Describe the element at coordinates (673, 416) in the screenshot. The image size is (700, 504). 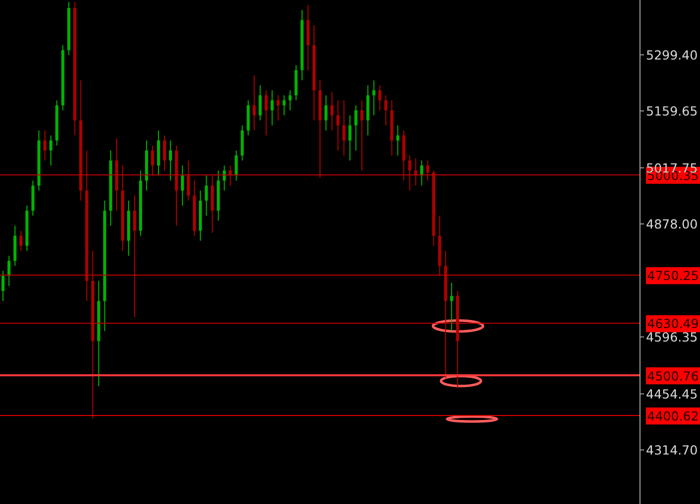
I see `ref-line-label: 4400.62` at that location.